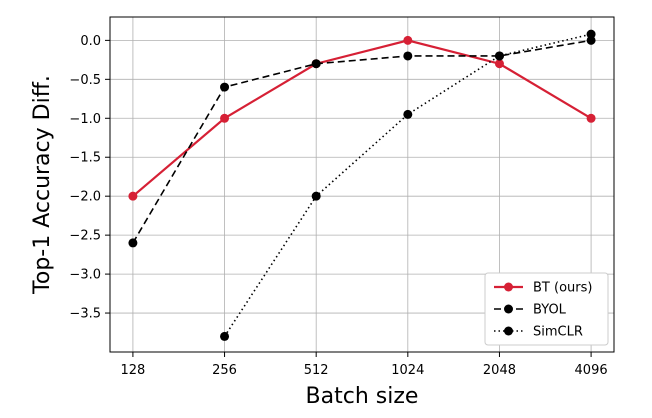  What do you see at coordinates (85, 80) in the screenshot?
I see `y-tick-label: −0.5` at bounding box center [85, 80].